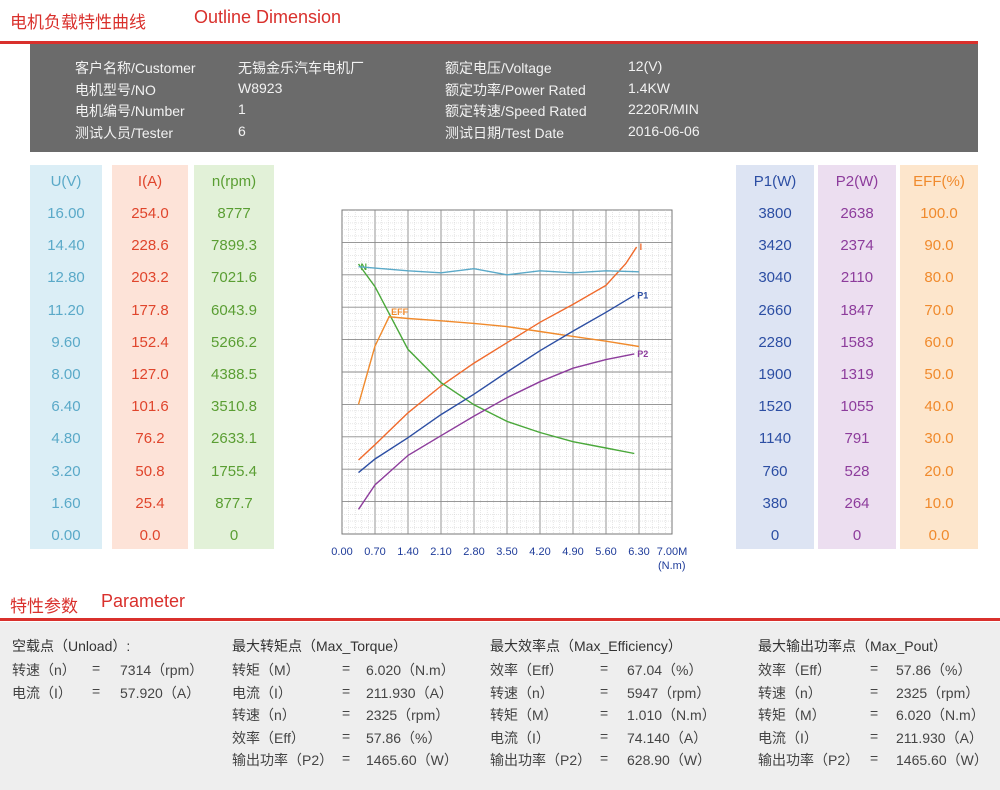 This screenshot has width=1000, height=790. I want to click on axis-column-value: 528, so click(857, 471).